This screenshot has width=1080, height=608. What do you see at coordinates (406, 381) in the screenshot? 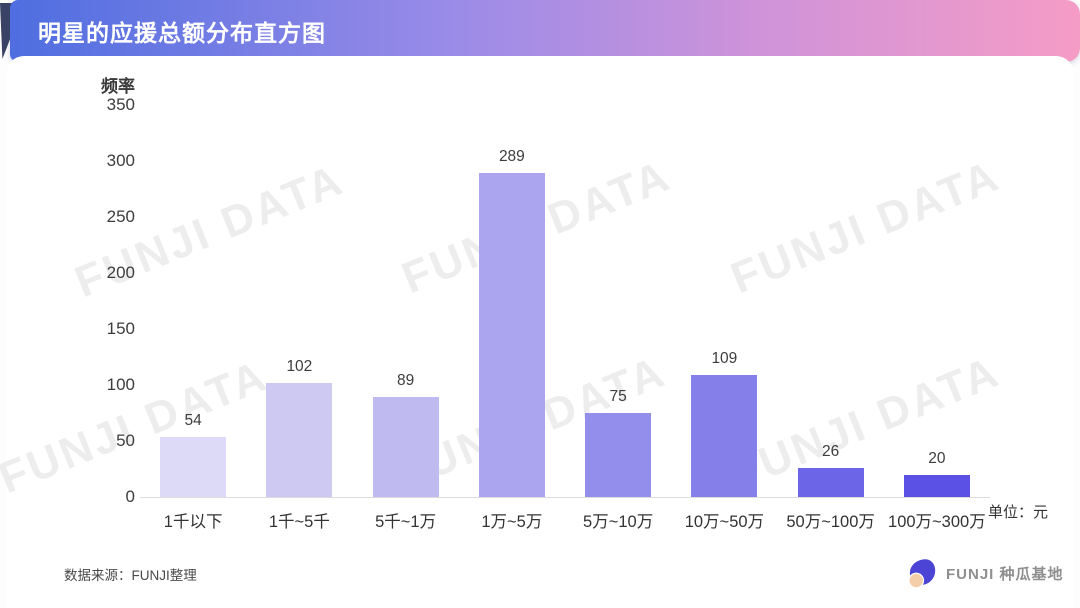
I see `bar-value-label: 89` at bounding box center [406, 381].